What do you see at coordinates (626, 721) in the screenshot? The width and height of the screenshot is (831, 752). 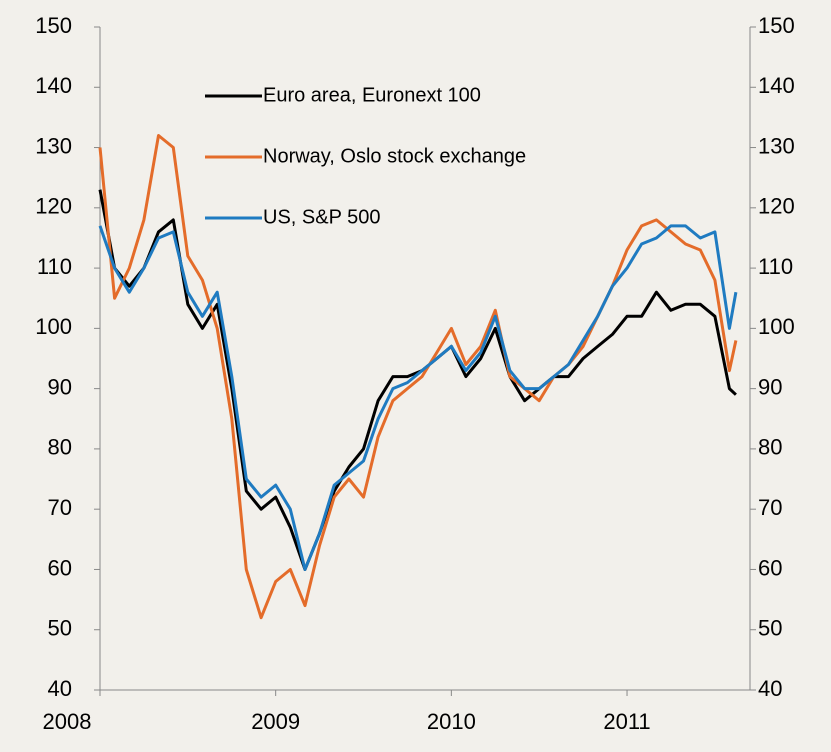 I see `x-tick-label: 2011` at bounding box center [626, 721].